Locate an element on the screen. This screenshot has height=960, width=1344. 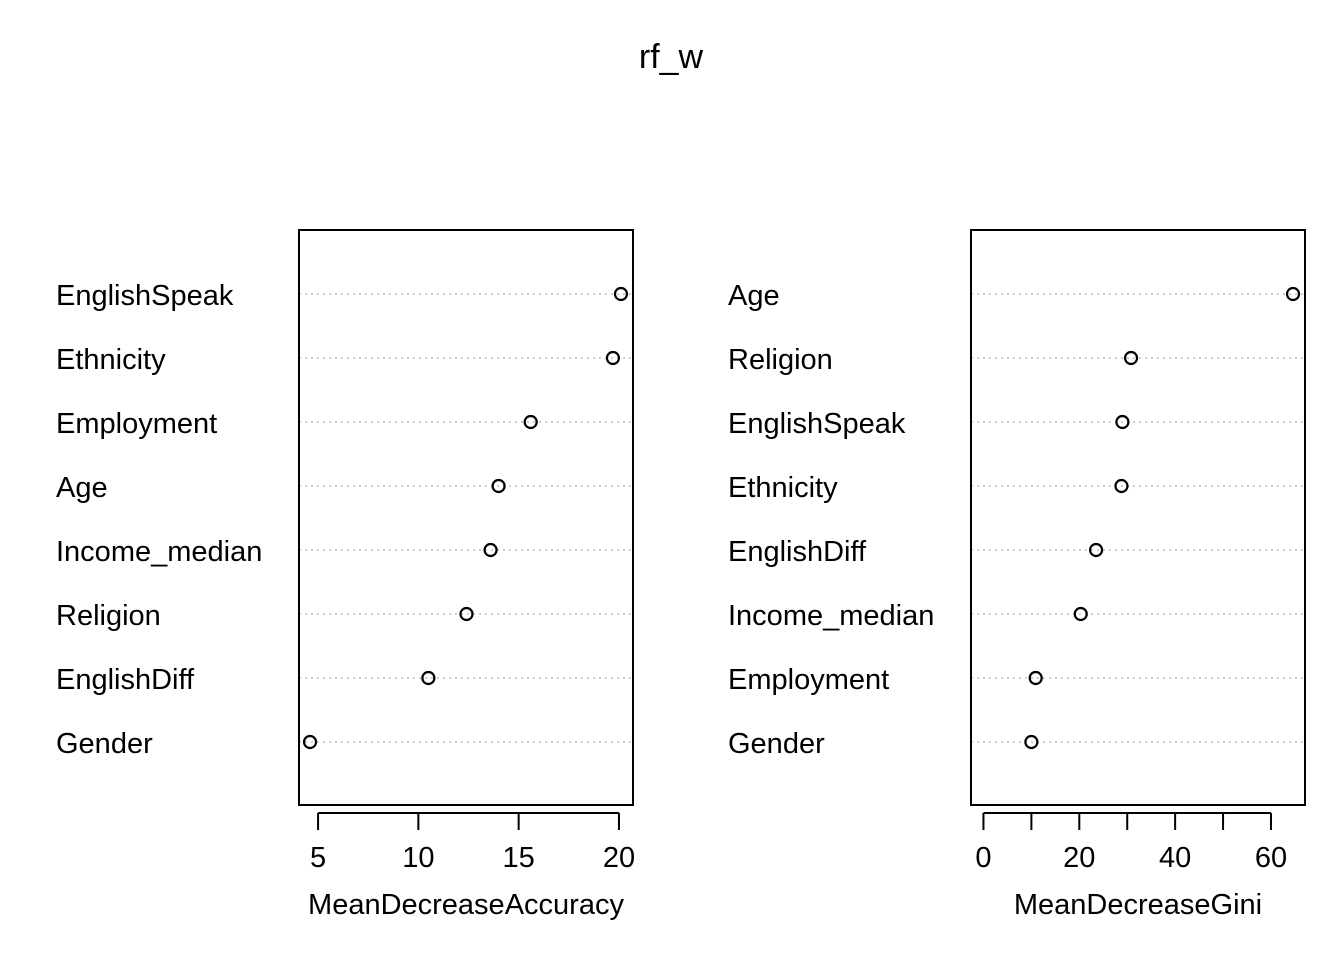
gini-x-tick-label: 60 is located at coordinates (1271, 858).